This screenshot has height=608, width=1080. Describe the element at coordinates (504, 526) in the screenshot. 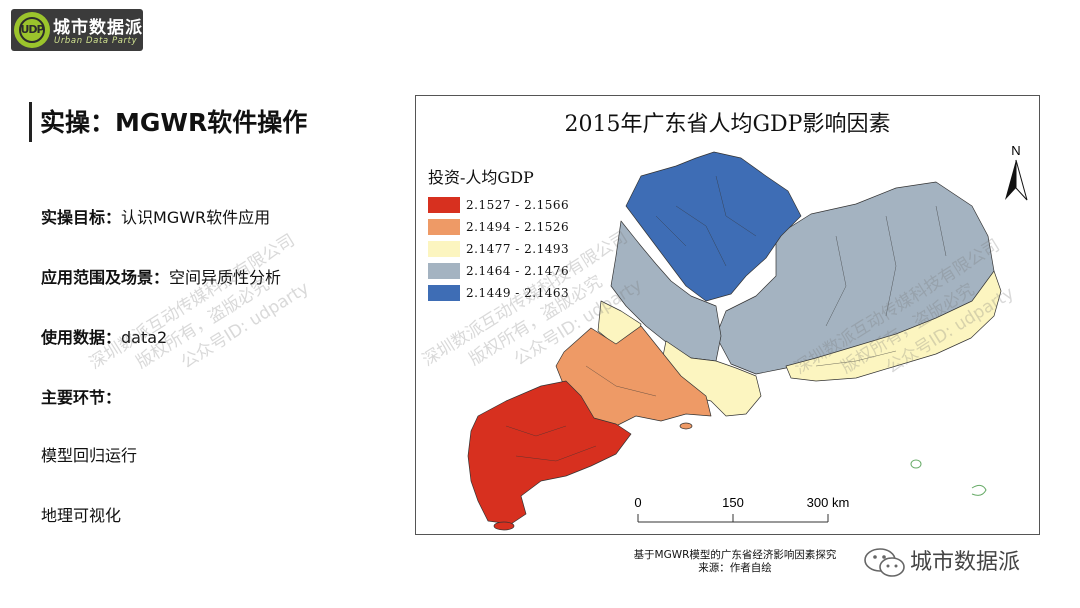

I see `island-red` at that location.